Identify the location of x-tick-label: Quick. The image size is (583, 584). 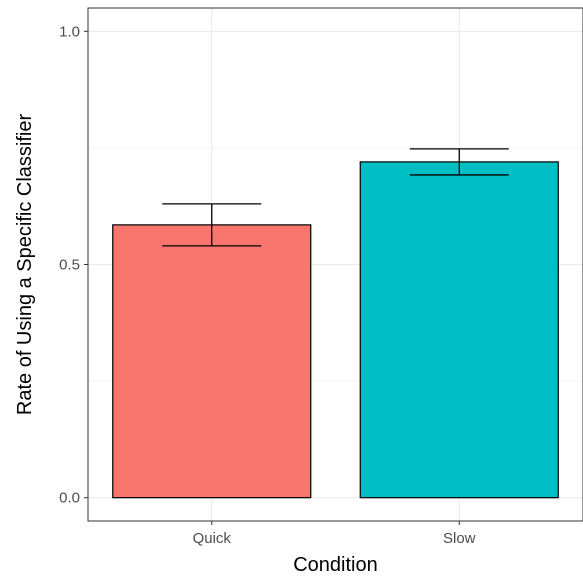
(212, 538).